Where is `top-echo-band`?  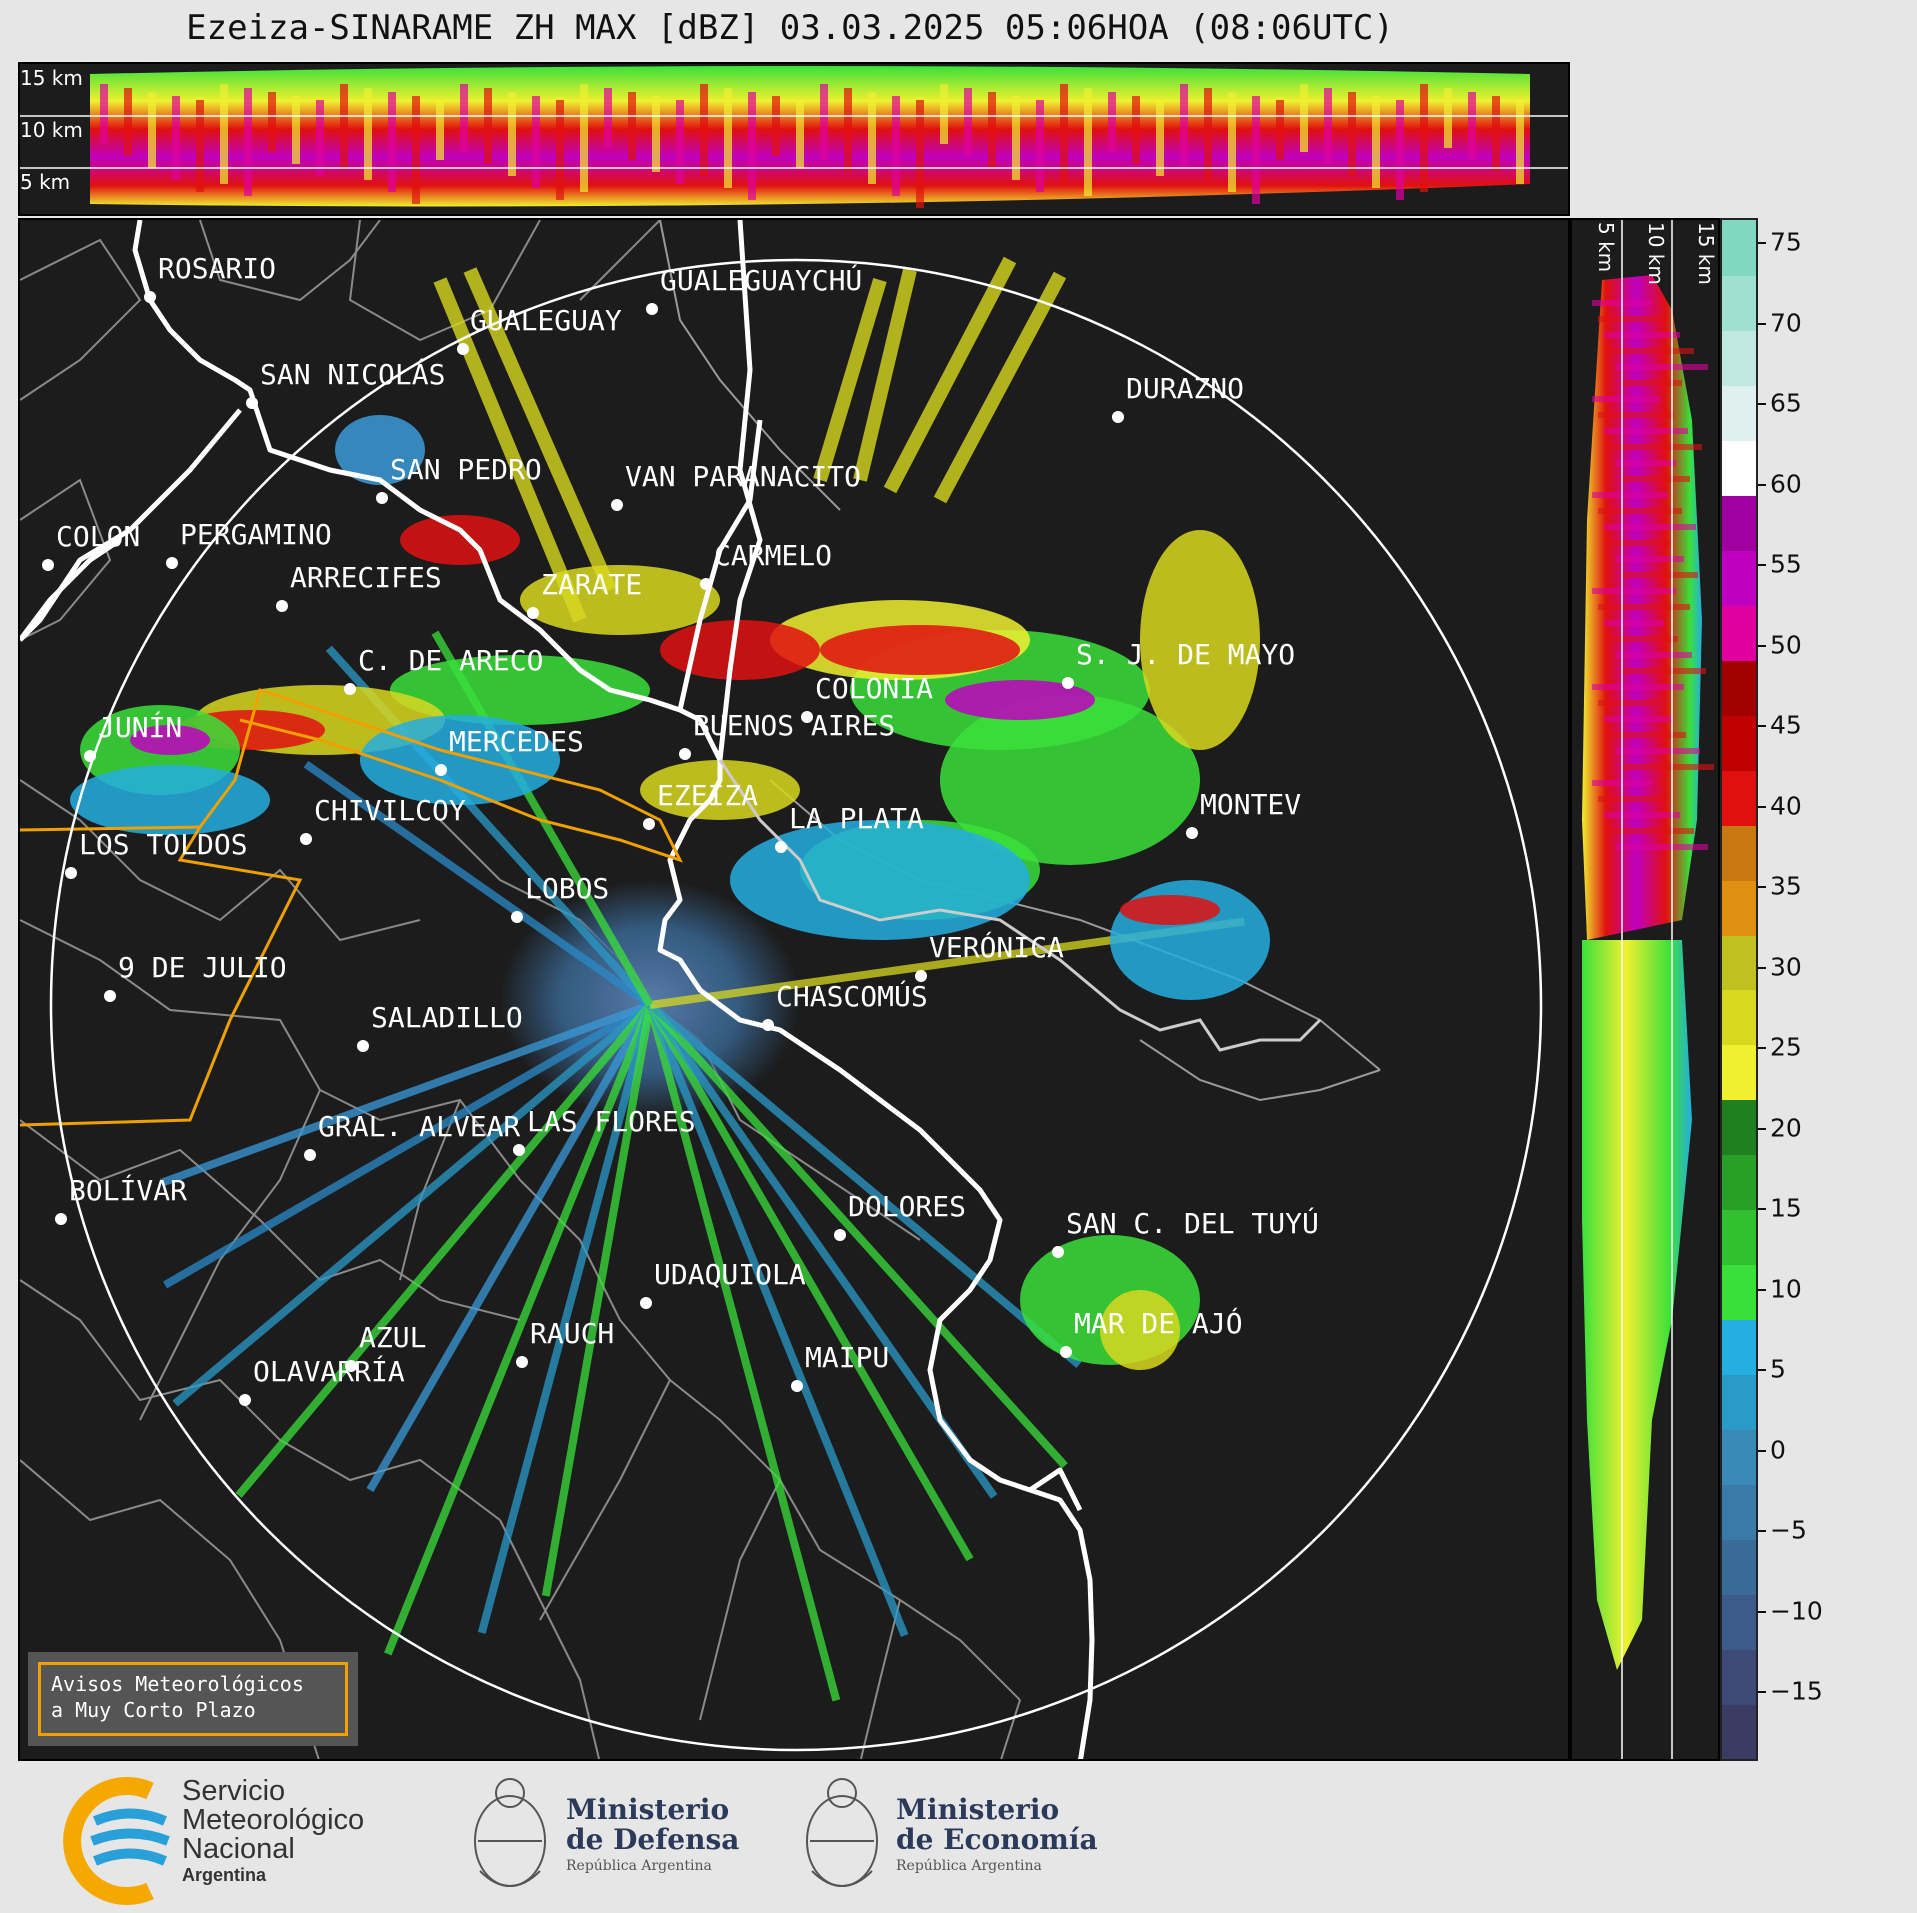
top-echo-band is located at coordinates (810, 136).